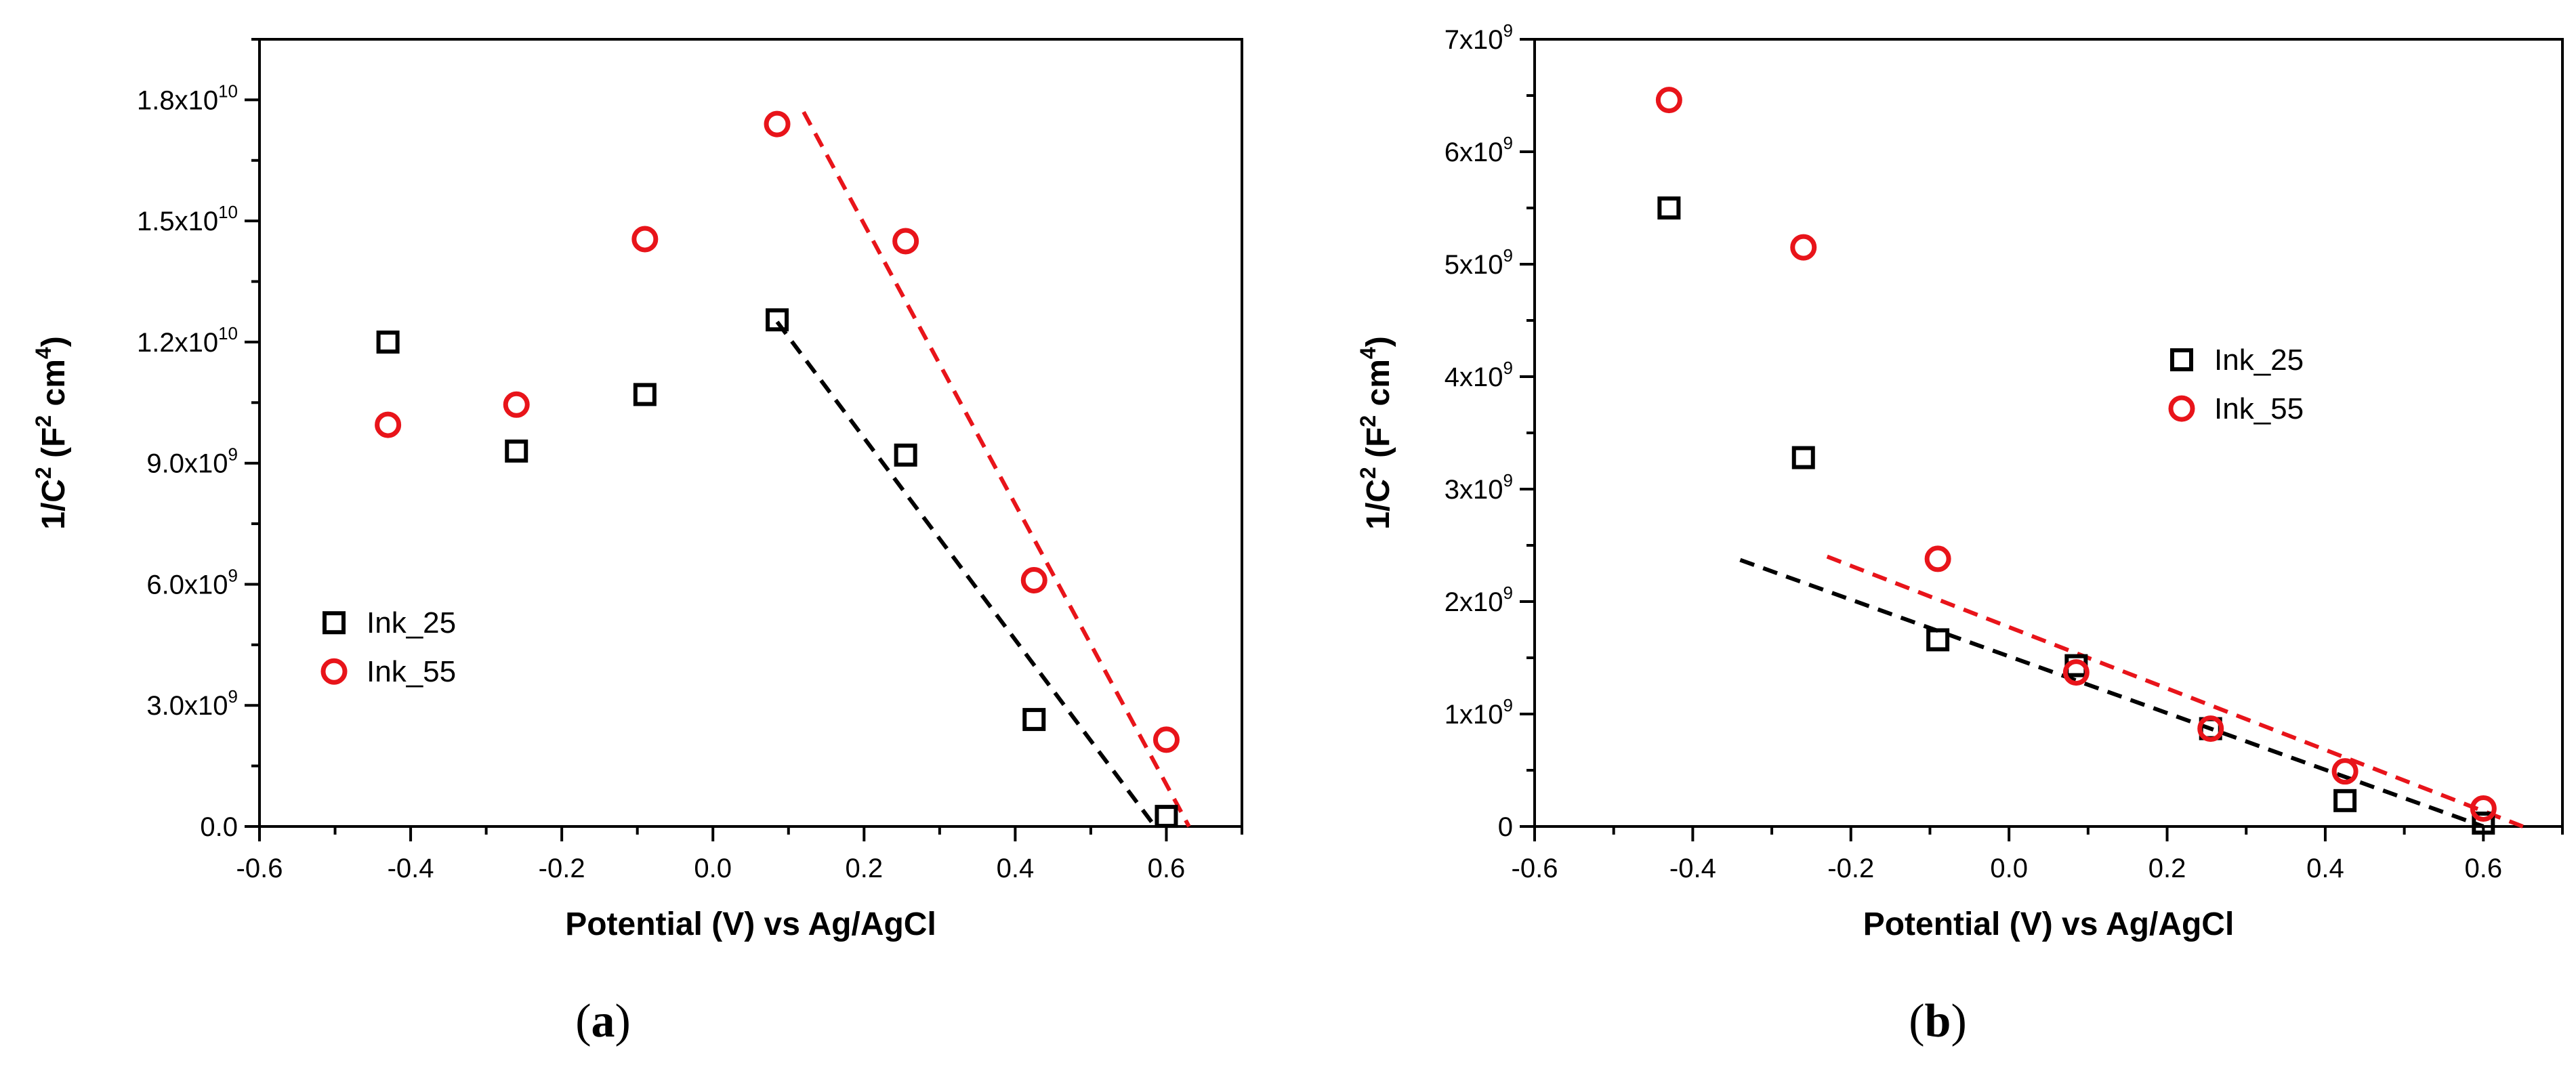 The height and width of the screenshot is (1069, 2576). I want to click on panel-a-y-tick-mantissa: 0.0, so click(219, 827).